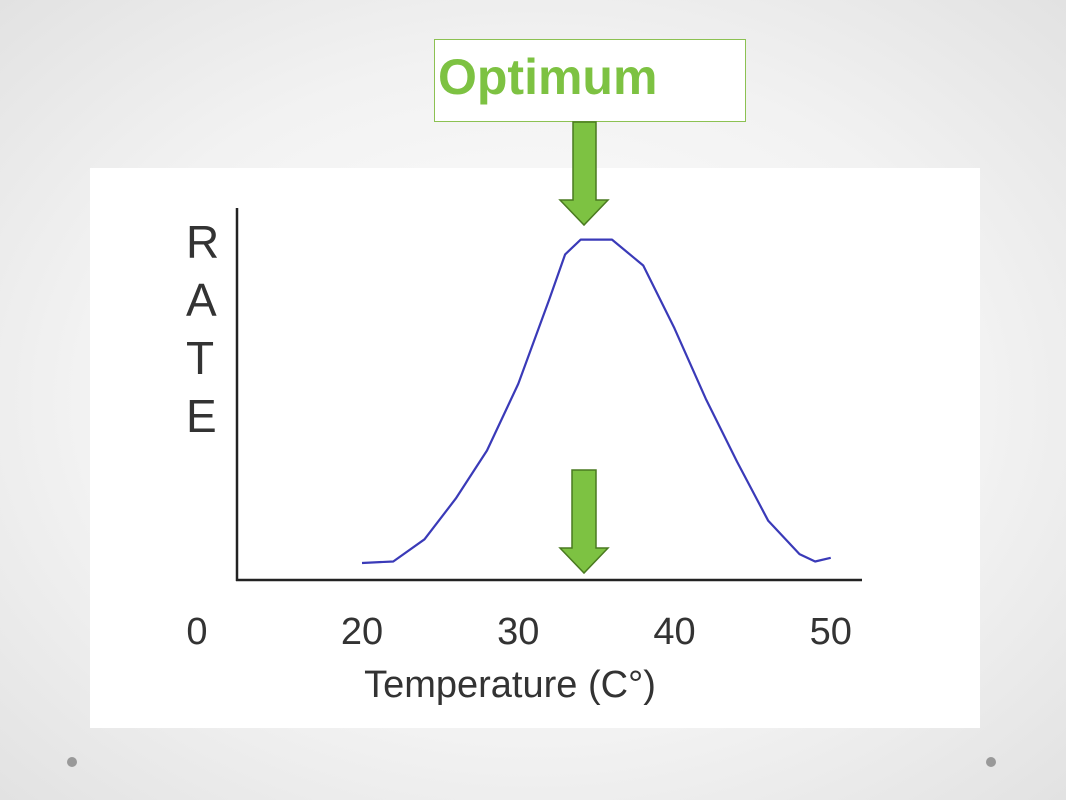 The width and height of the screenshot is (1066, 800). What do you see at coordinates (510, 685) in the screenshot?
I see `x-axis-label: Temperature (C°)` at bounding box center [510, 685].